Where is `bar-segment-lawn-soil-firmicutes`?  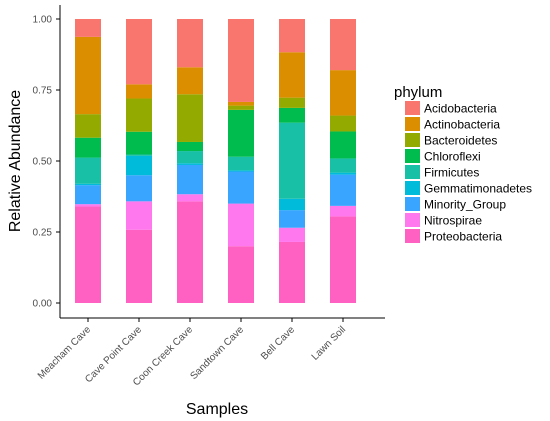
bar-segment-lawn-soil-firmicutes is located at coordinates (343, 165).